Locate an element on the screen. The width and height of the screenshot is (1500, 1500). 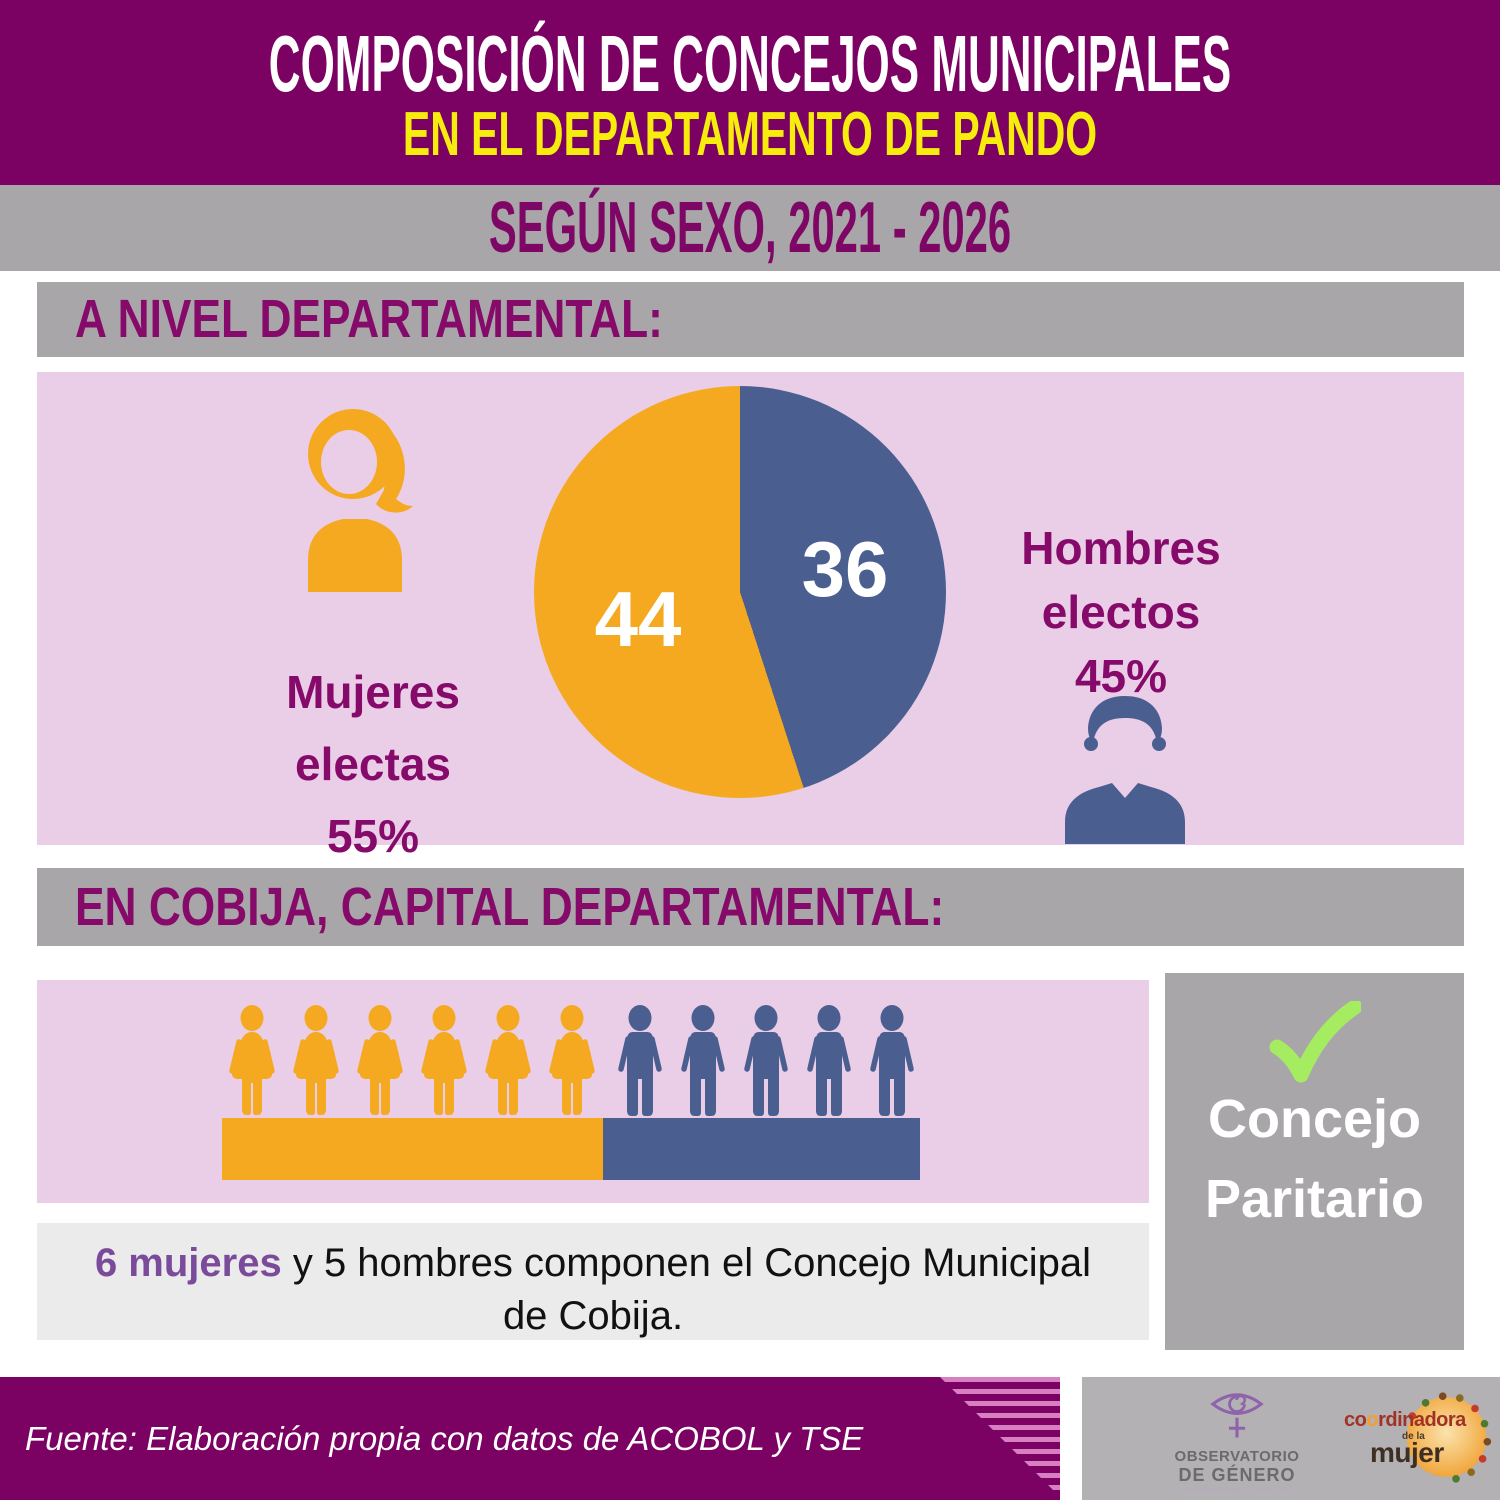
pie-chart is located at coordinates (740, 592).